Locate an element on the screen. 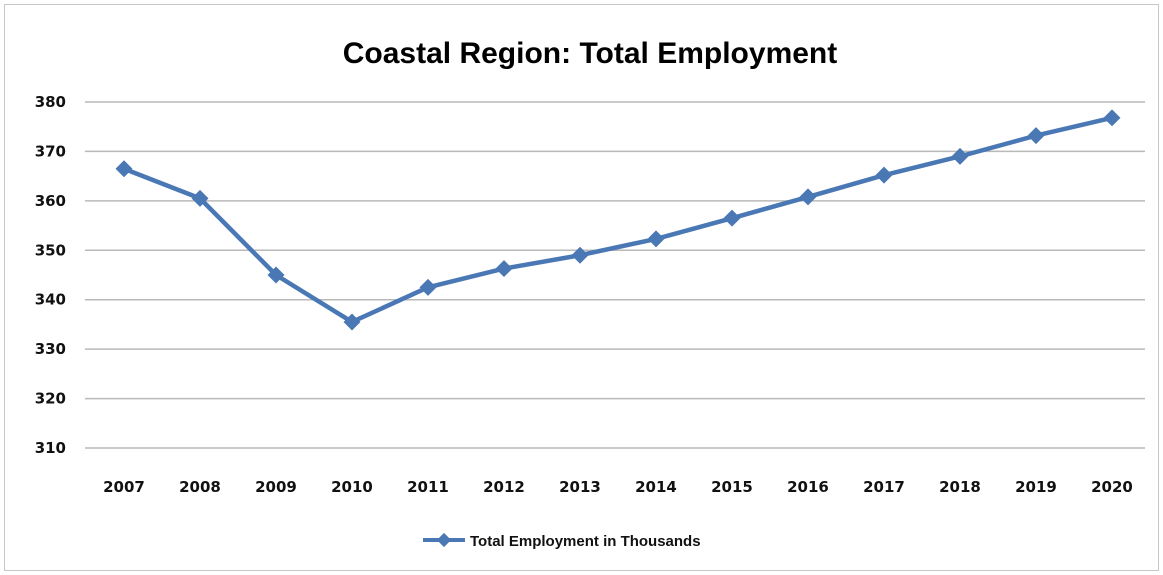 Image resolution: width=1163 pixels, height=575 pixels. x-tick-label: 2011 is located at coordinates (428, 487).